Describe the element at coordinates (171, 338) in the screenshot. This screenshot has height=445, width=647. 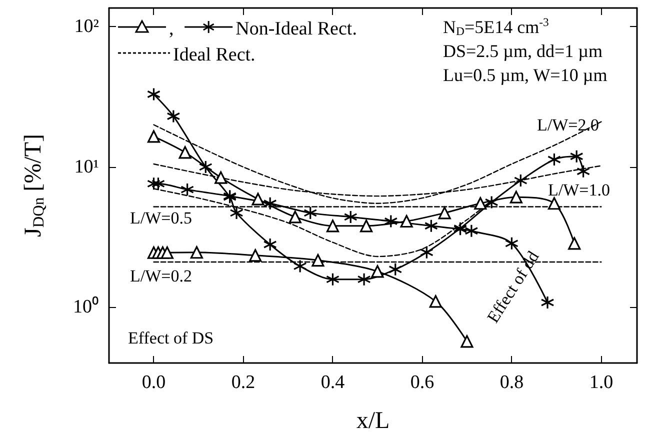
I see `annotation: Effect of DS` at that location.